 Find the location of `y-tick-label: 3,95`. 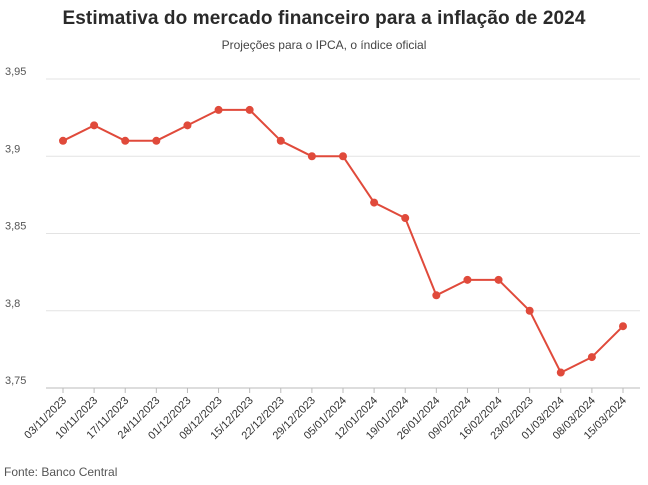

y-tick-label: 3,95 is located at coordinates (15, 72).